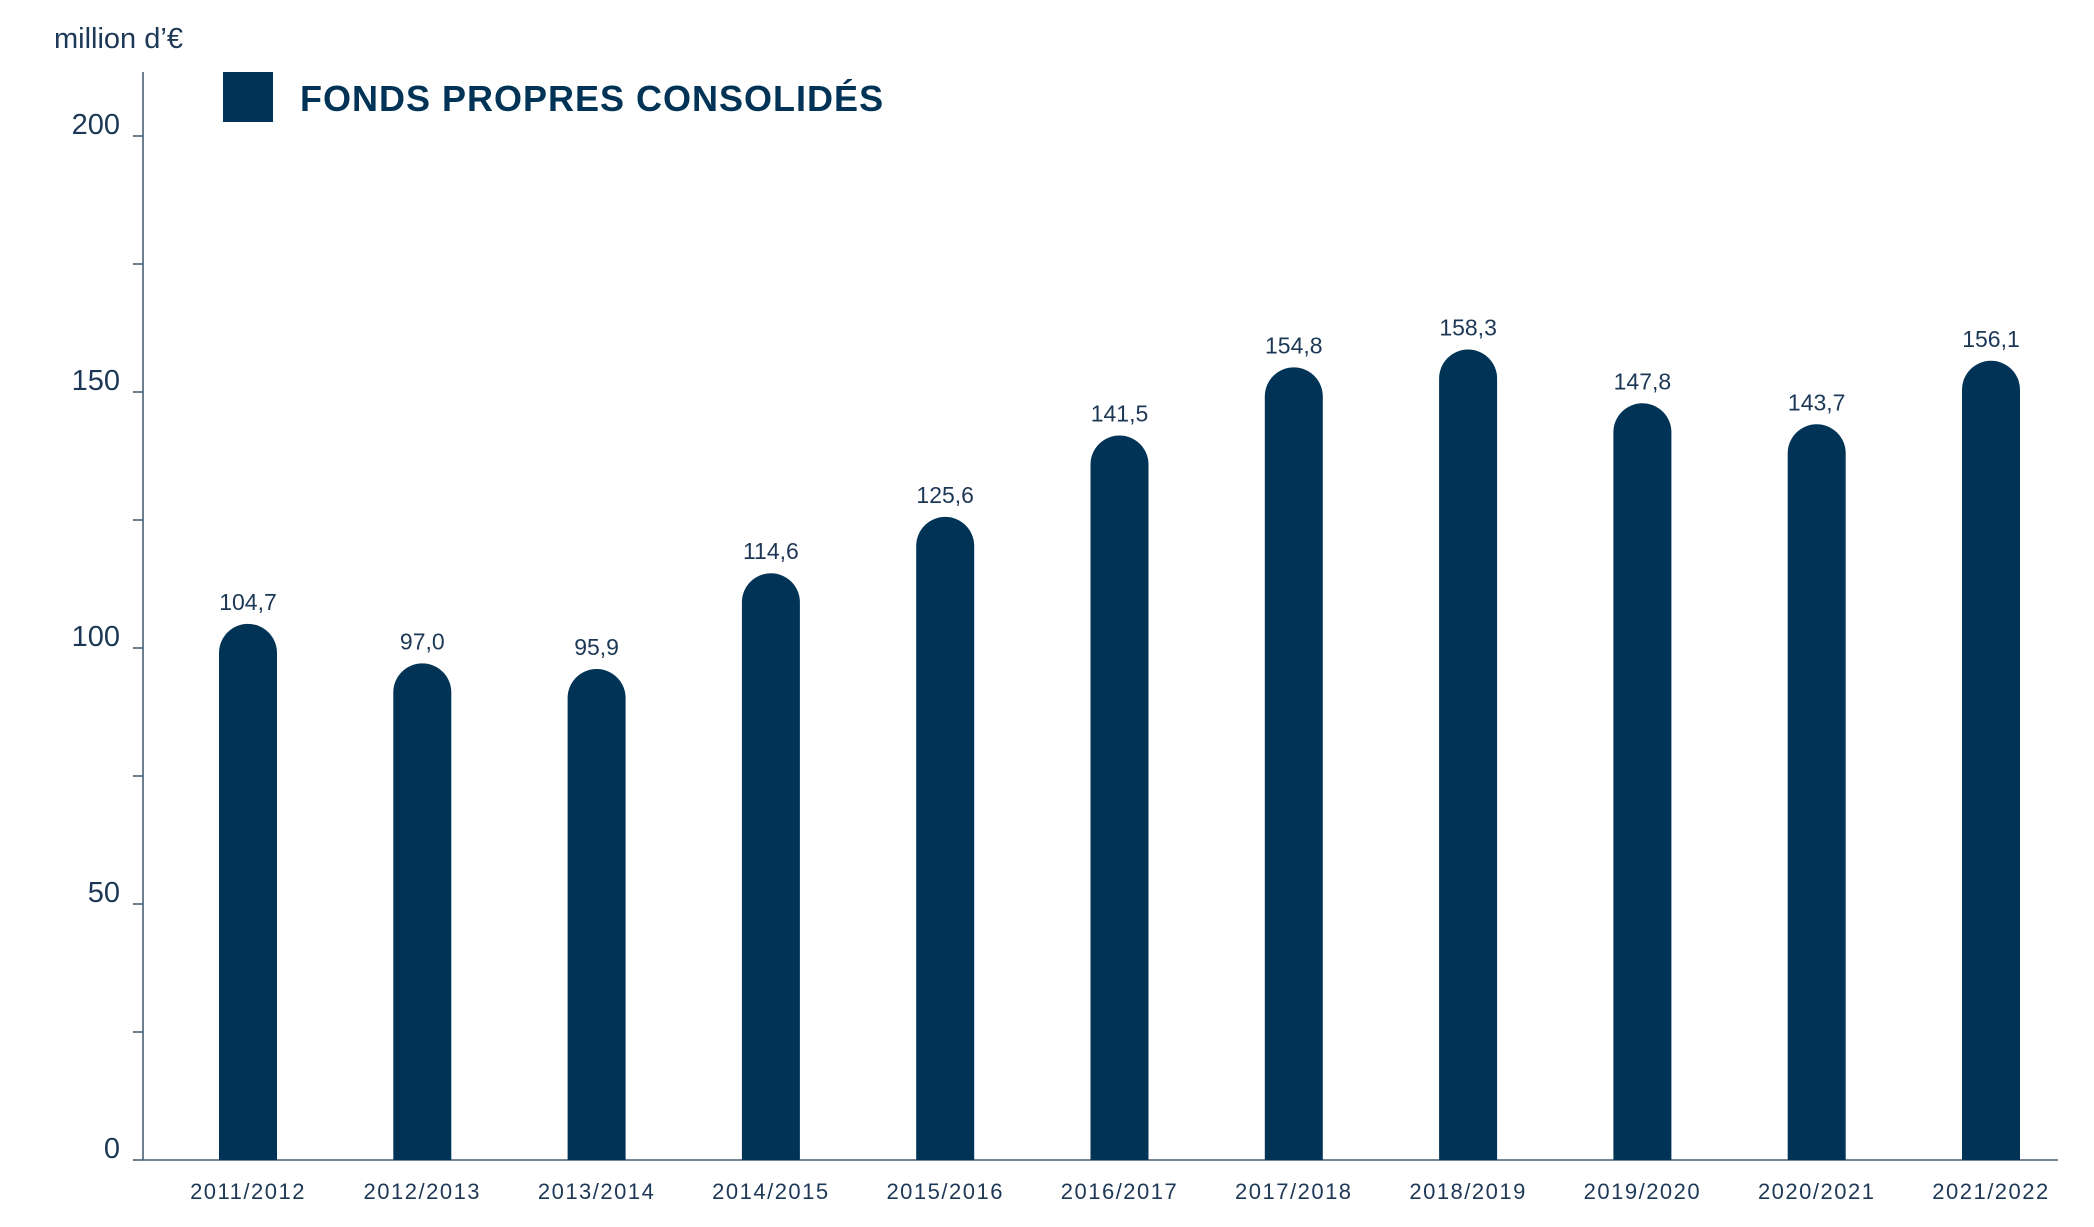  What do you see at coordinates (771, 1191) in the screenshot?
I see `x-tick-label: 2014/2015` at bounding box center [771, 1191].